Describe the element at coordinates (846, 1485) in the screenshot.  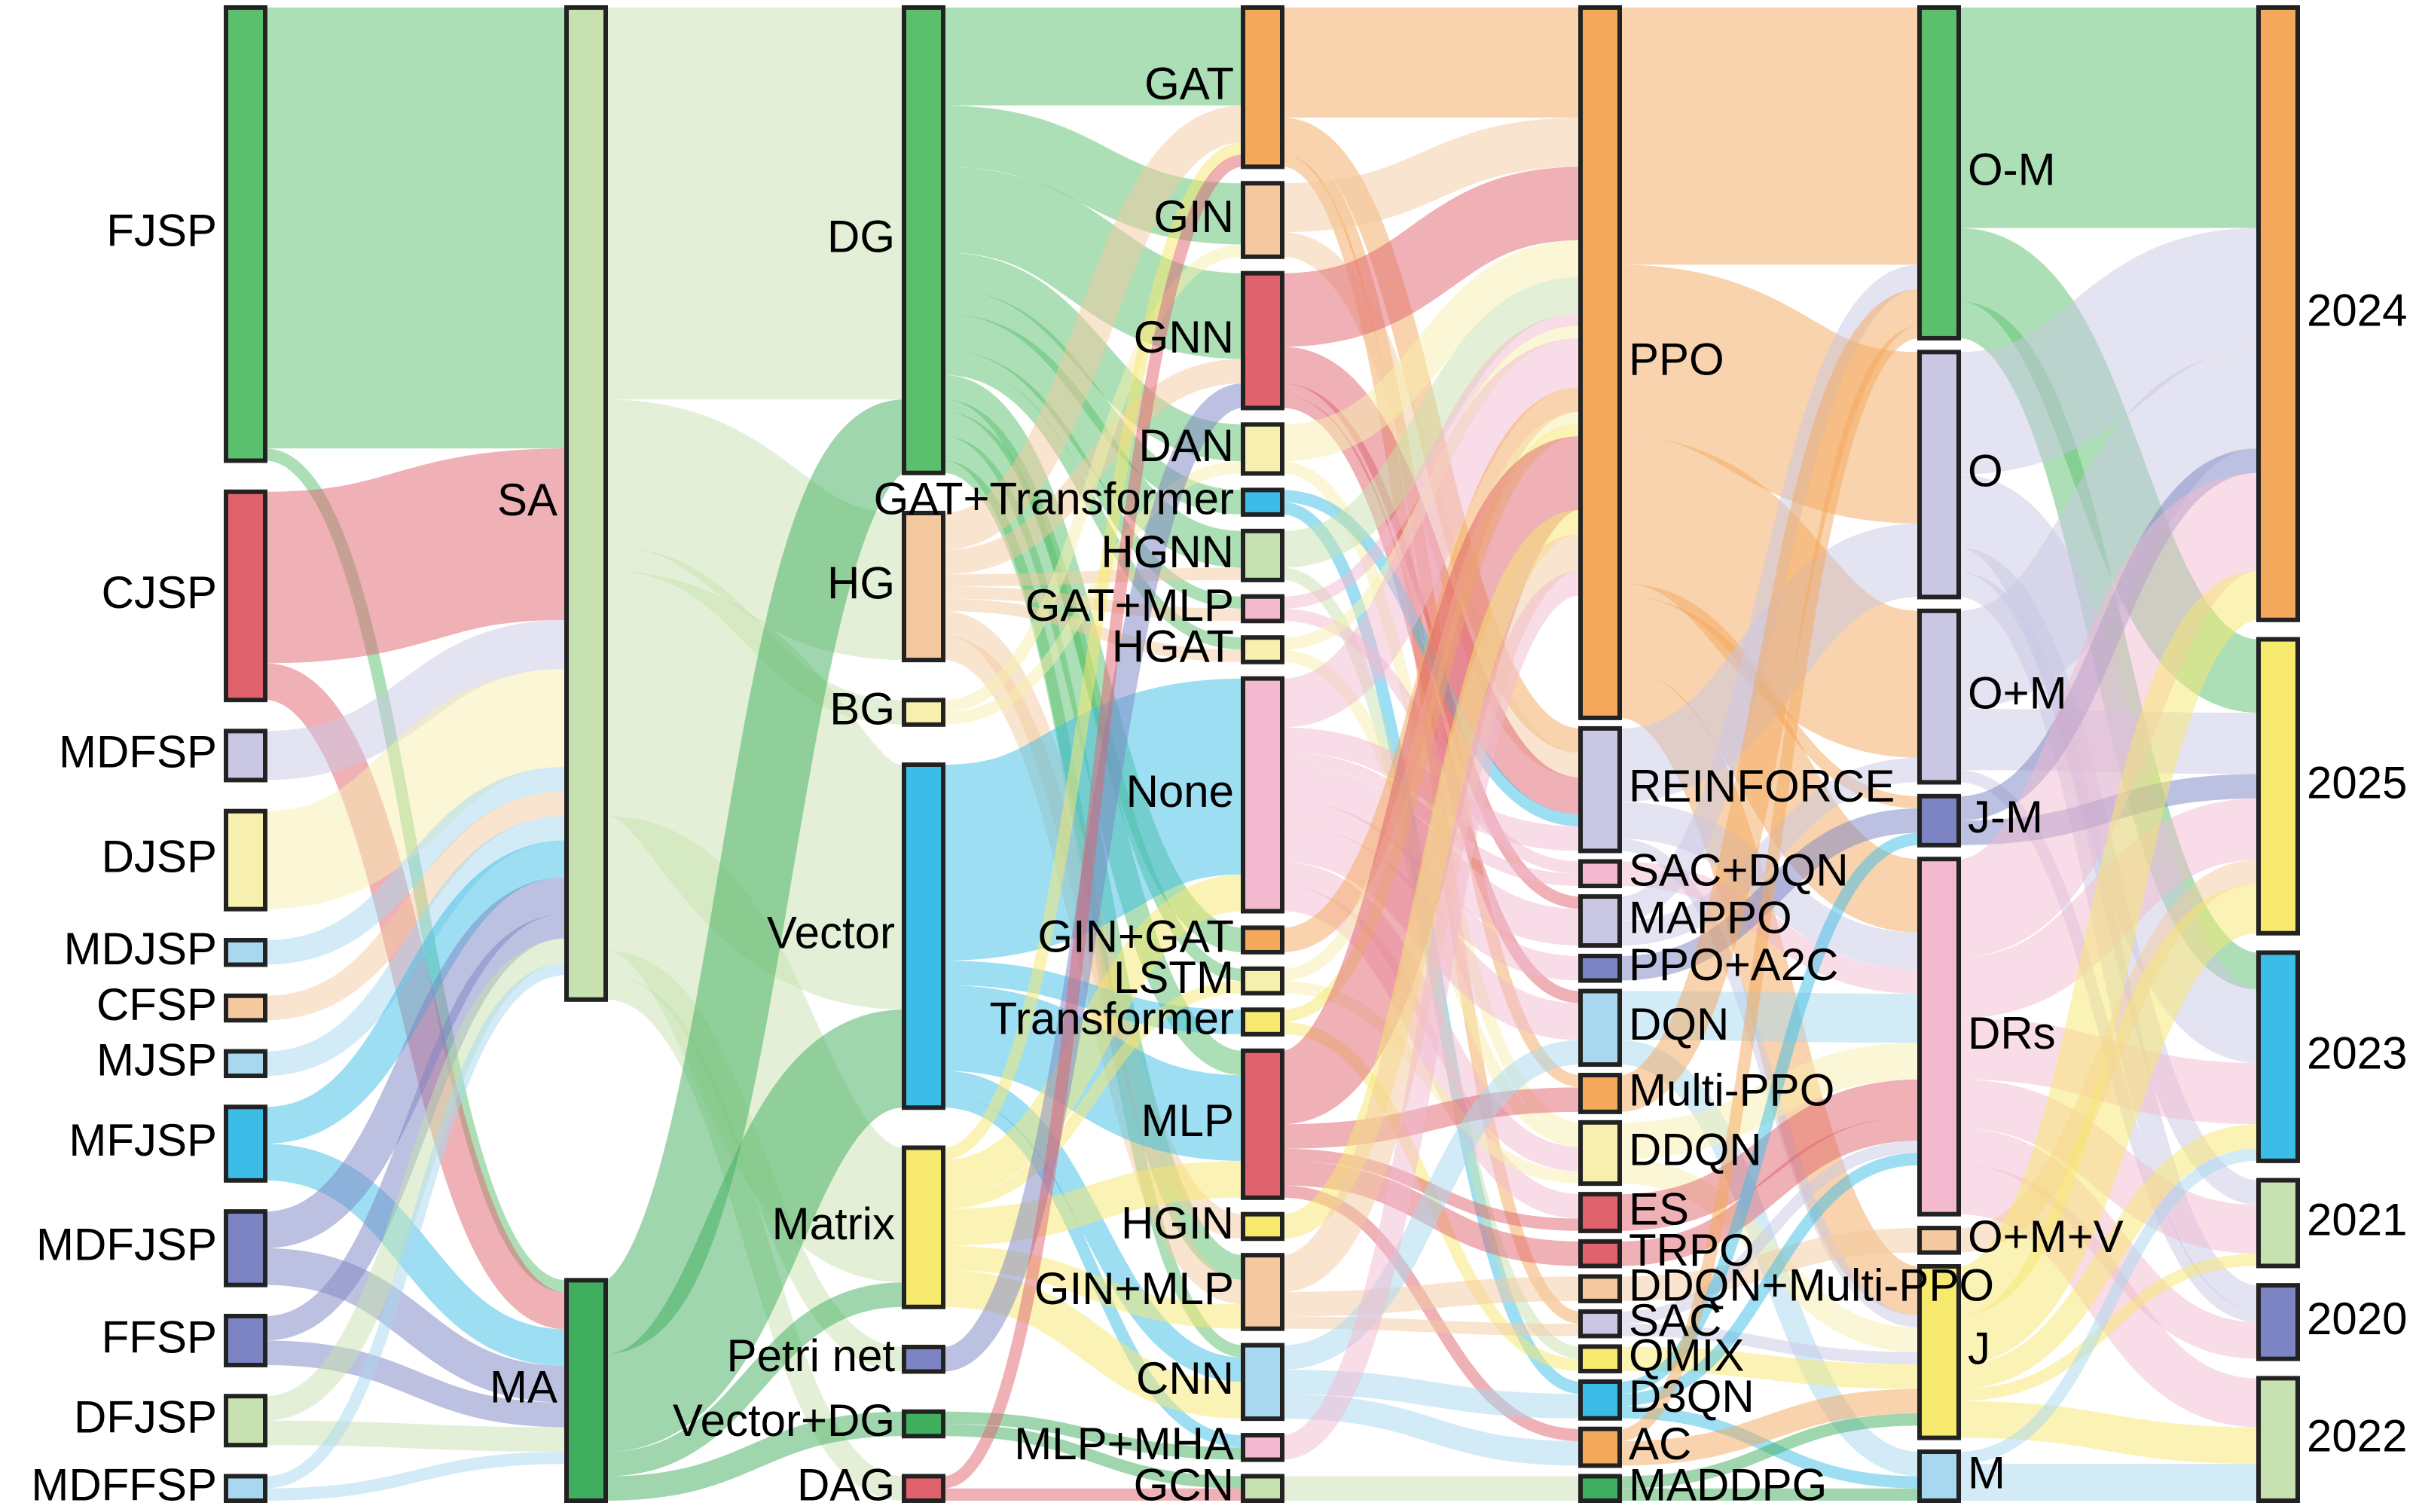
I see `node-label-DAG: DAG` at that location.